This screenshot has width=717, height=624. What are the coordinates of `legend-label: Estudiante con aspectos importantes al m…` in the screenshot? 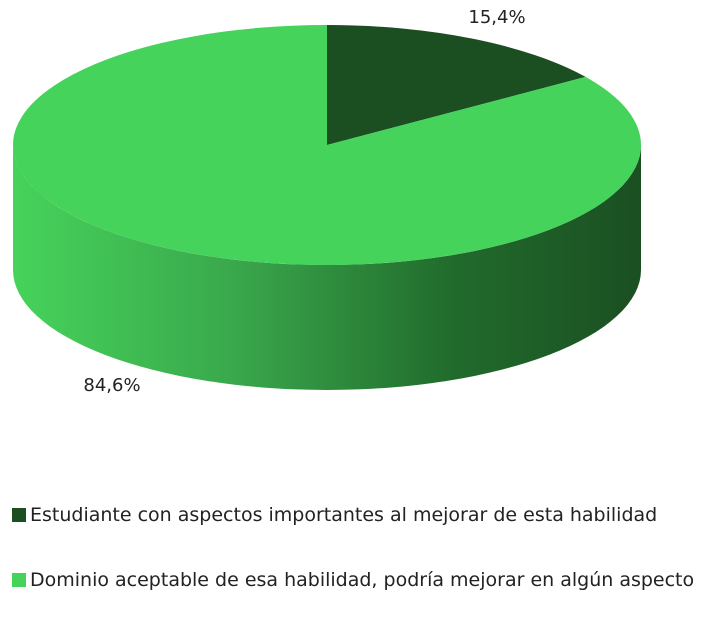 It's located at (344, 515).